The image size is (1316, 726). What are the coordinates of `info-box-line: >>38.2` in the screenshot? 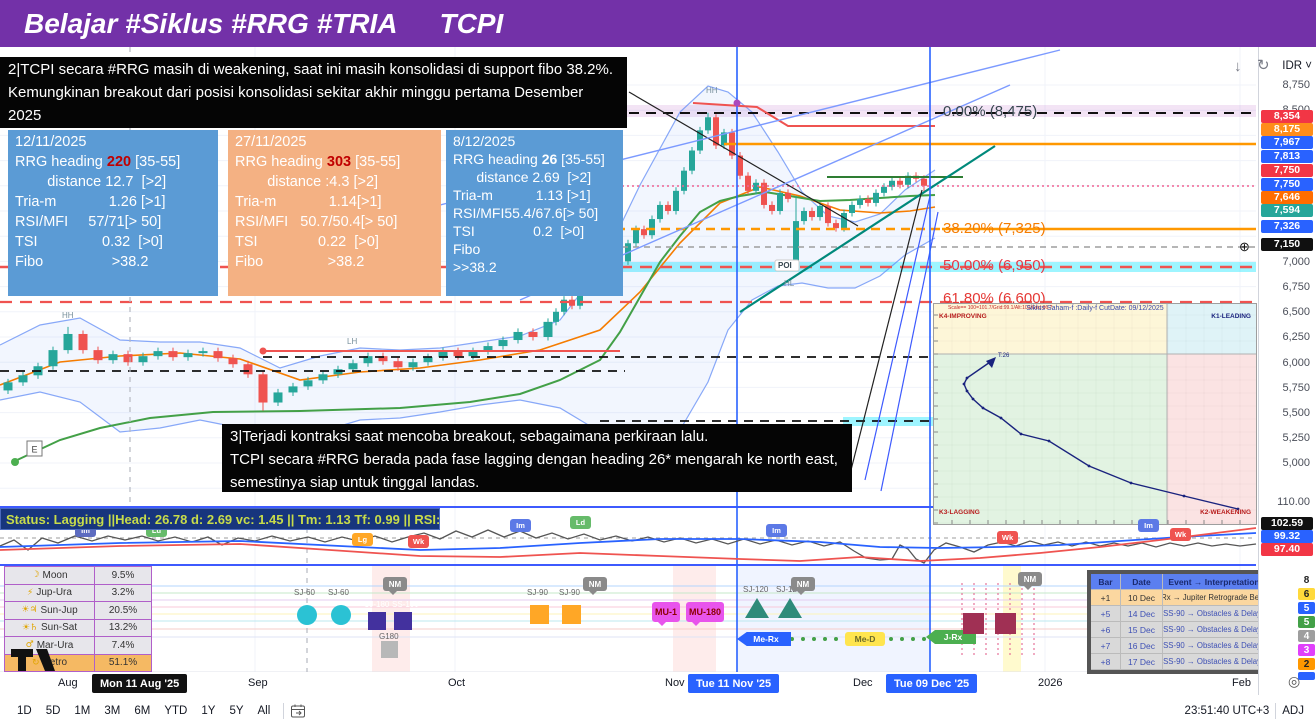 It's located at (475, 267).